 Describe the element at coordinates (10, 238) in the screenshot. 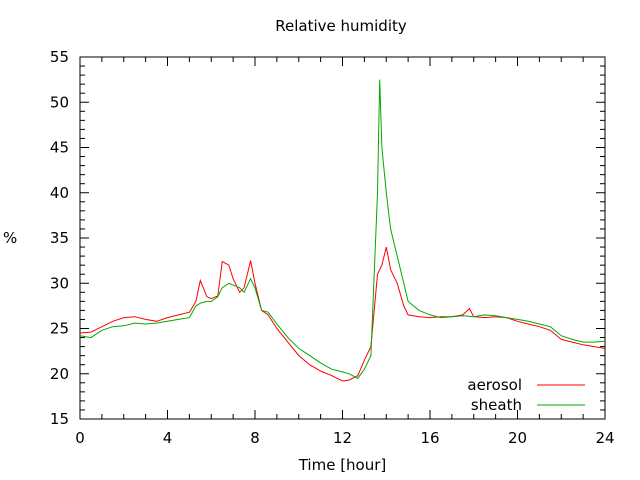

I see `y-axis-label: %` at that location.